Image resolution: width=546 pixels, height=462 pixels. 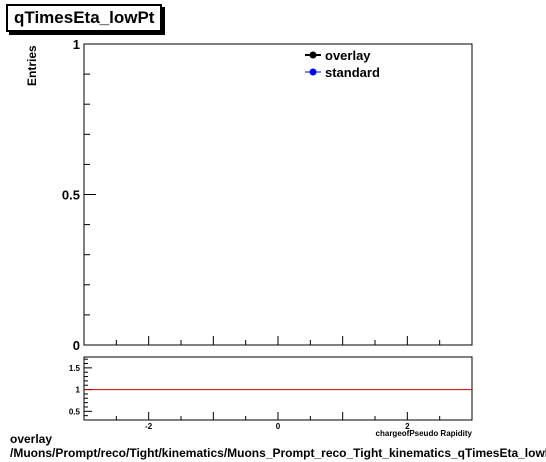 What do you see at coordinates (84, 18) in the screenshot?
I see `chart-title: qTimesEta_lowPt` at bounding box center [84, 18].